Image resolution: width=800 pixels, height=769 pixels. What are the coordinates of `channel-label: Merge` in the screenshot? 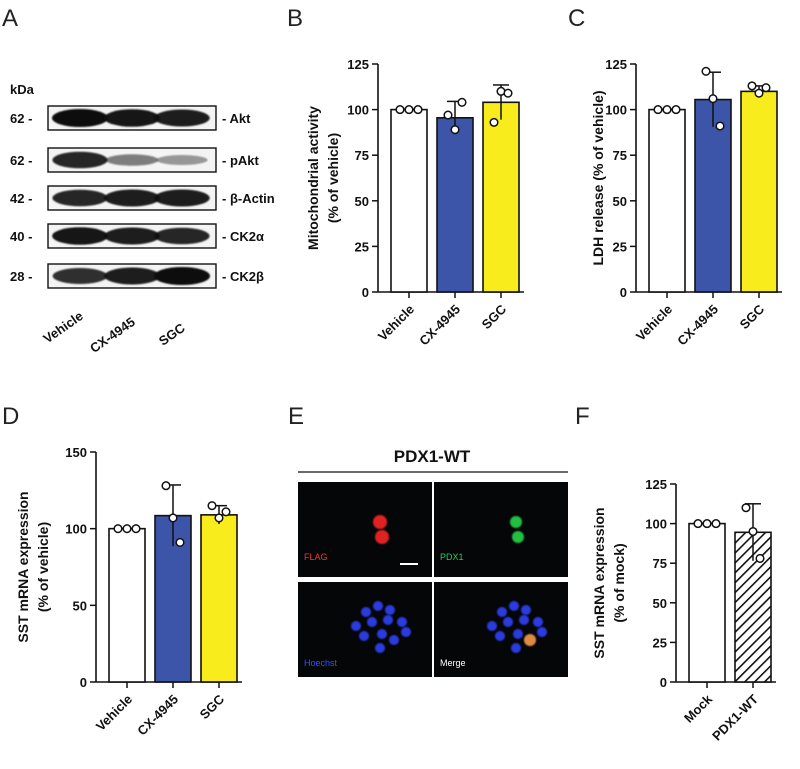 It's located at (453, 663).